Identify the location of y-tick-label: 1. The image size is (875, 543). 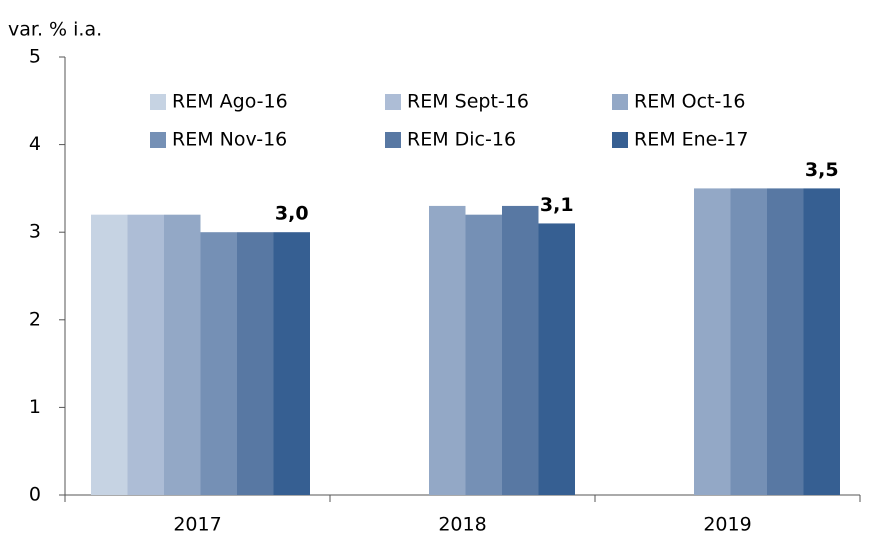
(35, 407).